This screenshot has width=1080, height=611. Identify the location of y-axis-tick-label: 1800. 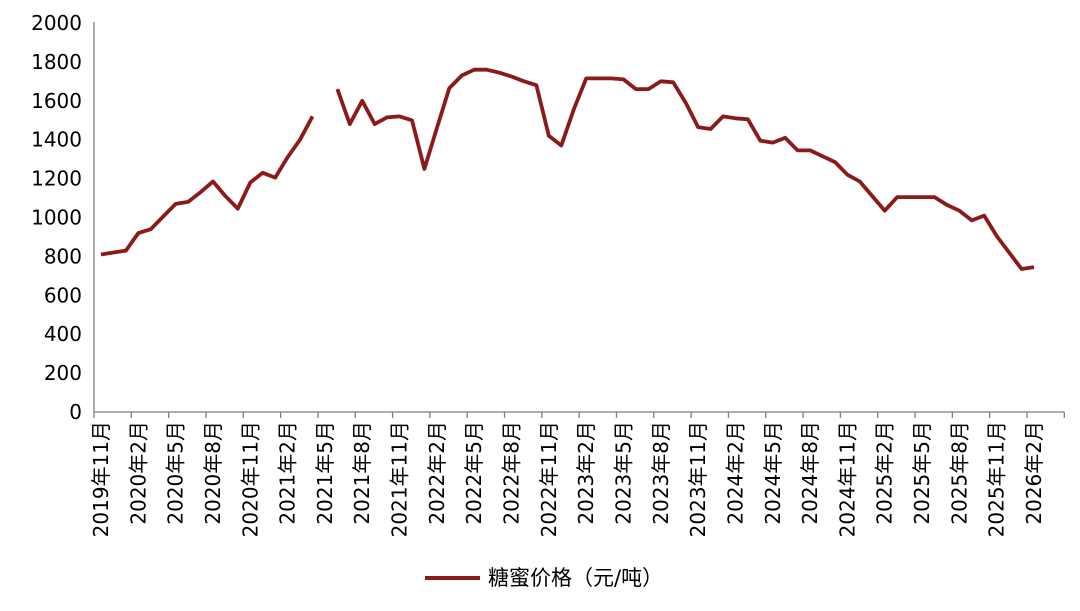
(56, 62).